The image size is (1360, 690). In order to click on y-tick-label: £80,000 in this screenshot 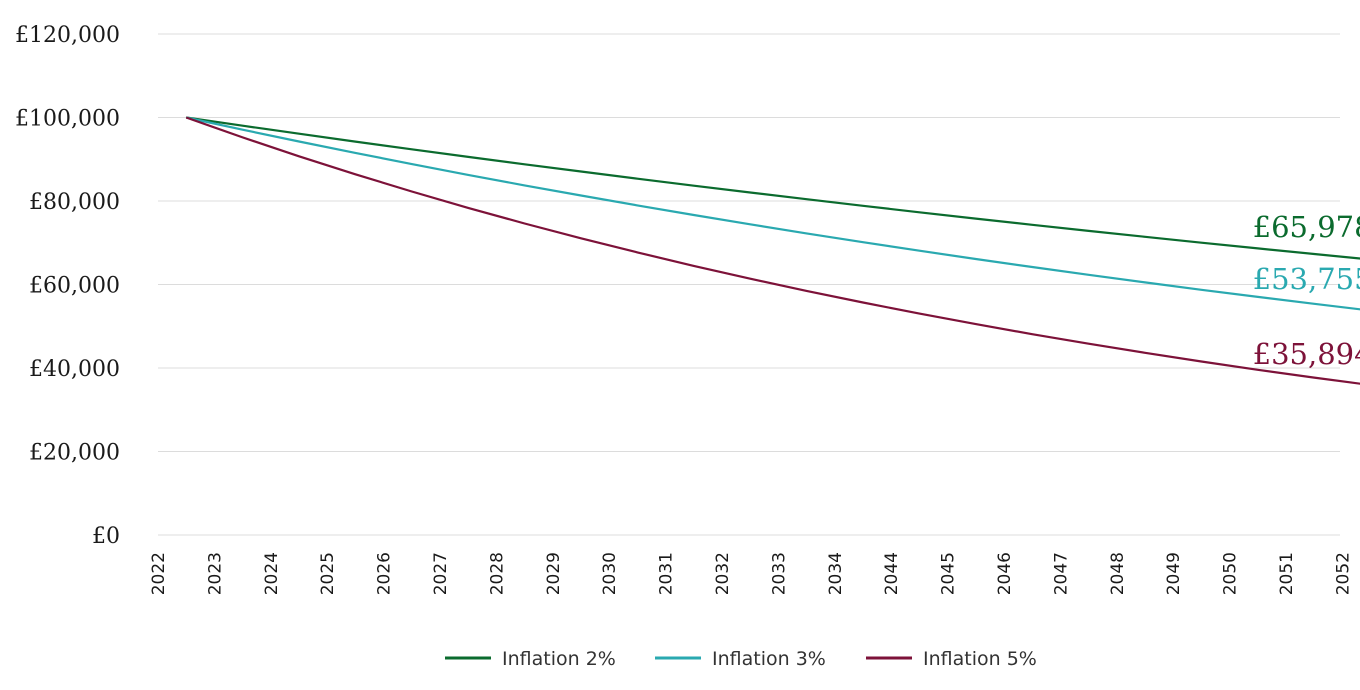, I will do `click(74, 202)`.